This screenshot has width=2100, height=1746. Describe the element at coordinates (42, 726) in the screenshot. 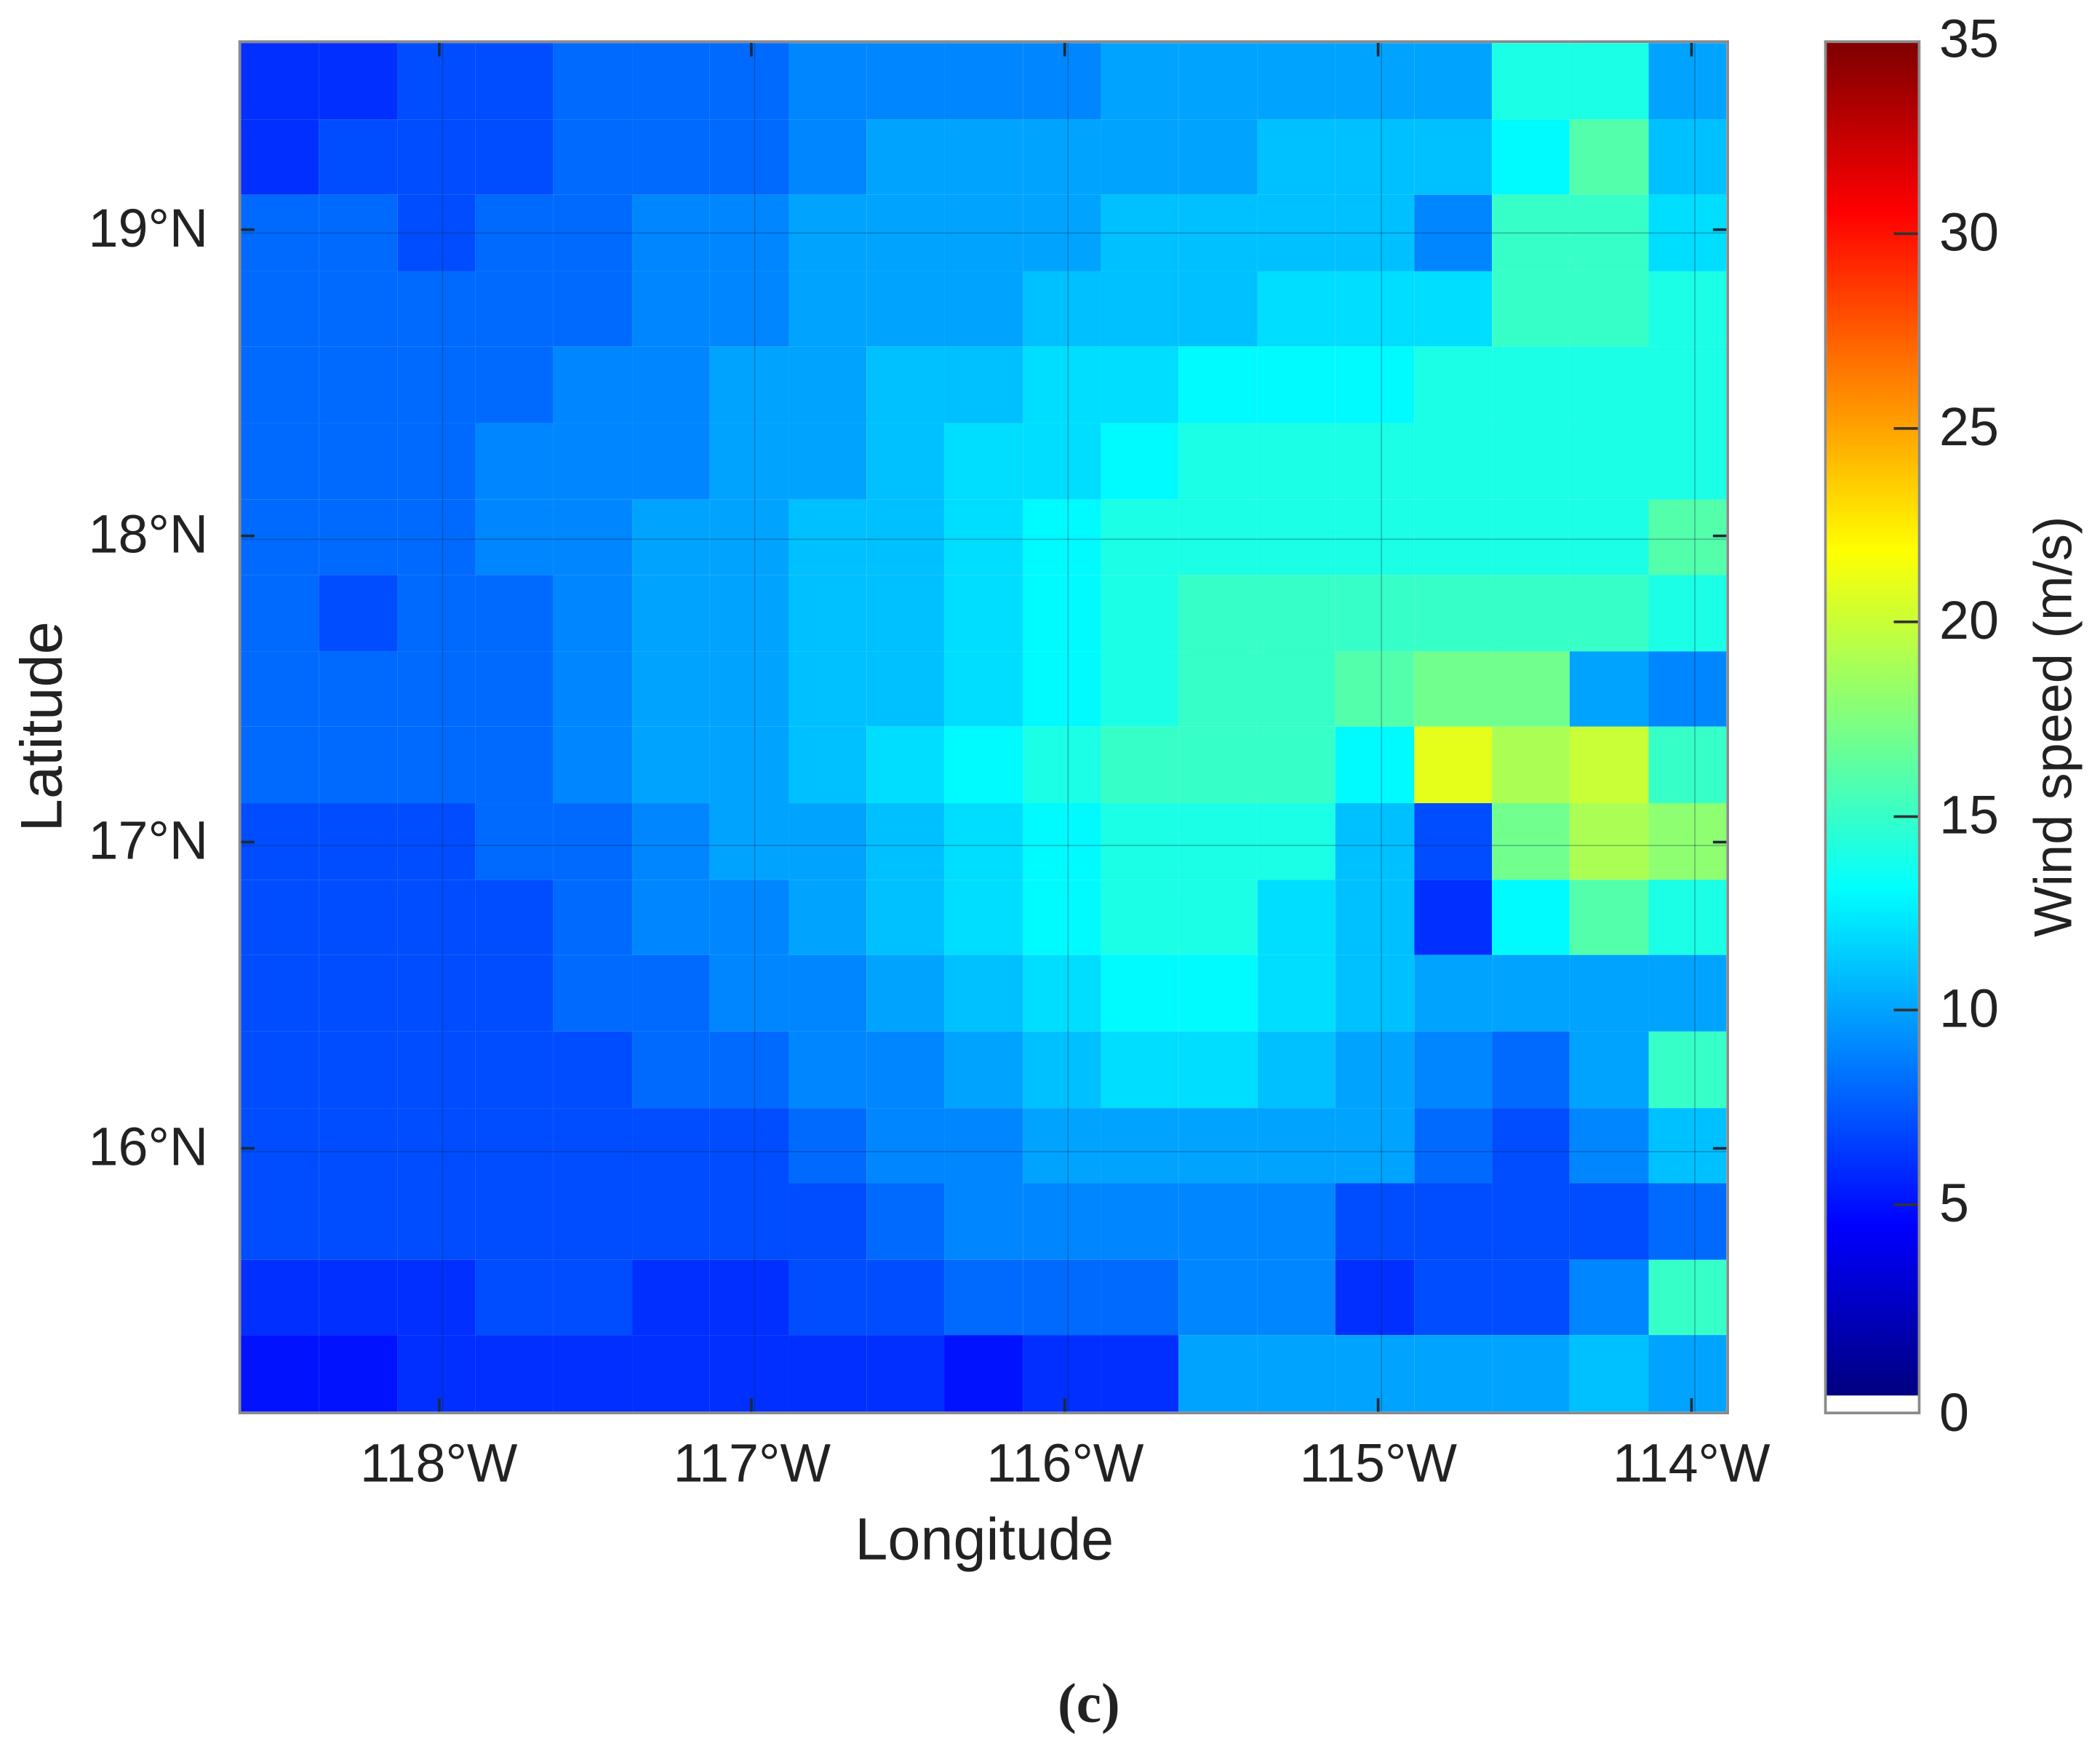

I see `y-axis-title: Latitude` at that location.